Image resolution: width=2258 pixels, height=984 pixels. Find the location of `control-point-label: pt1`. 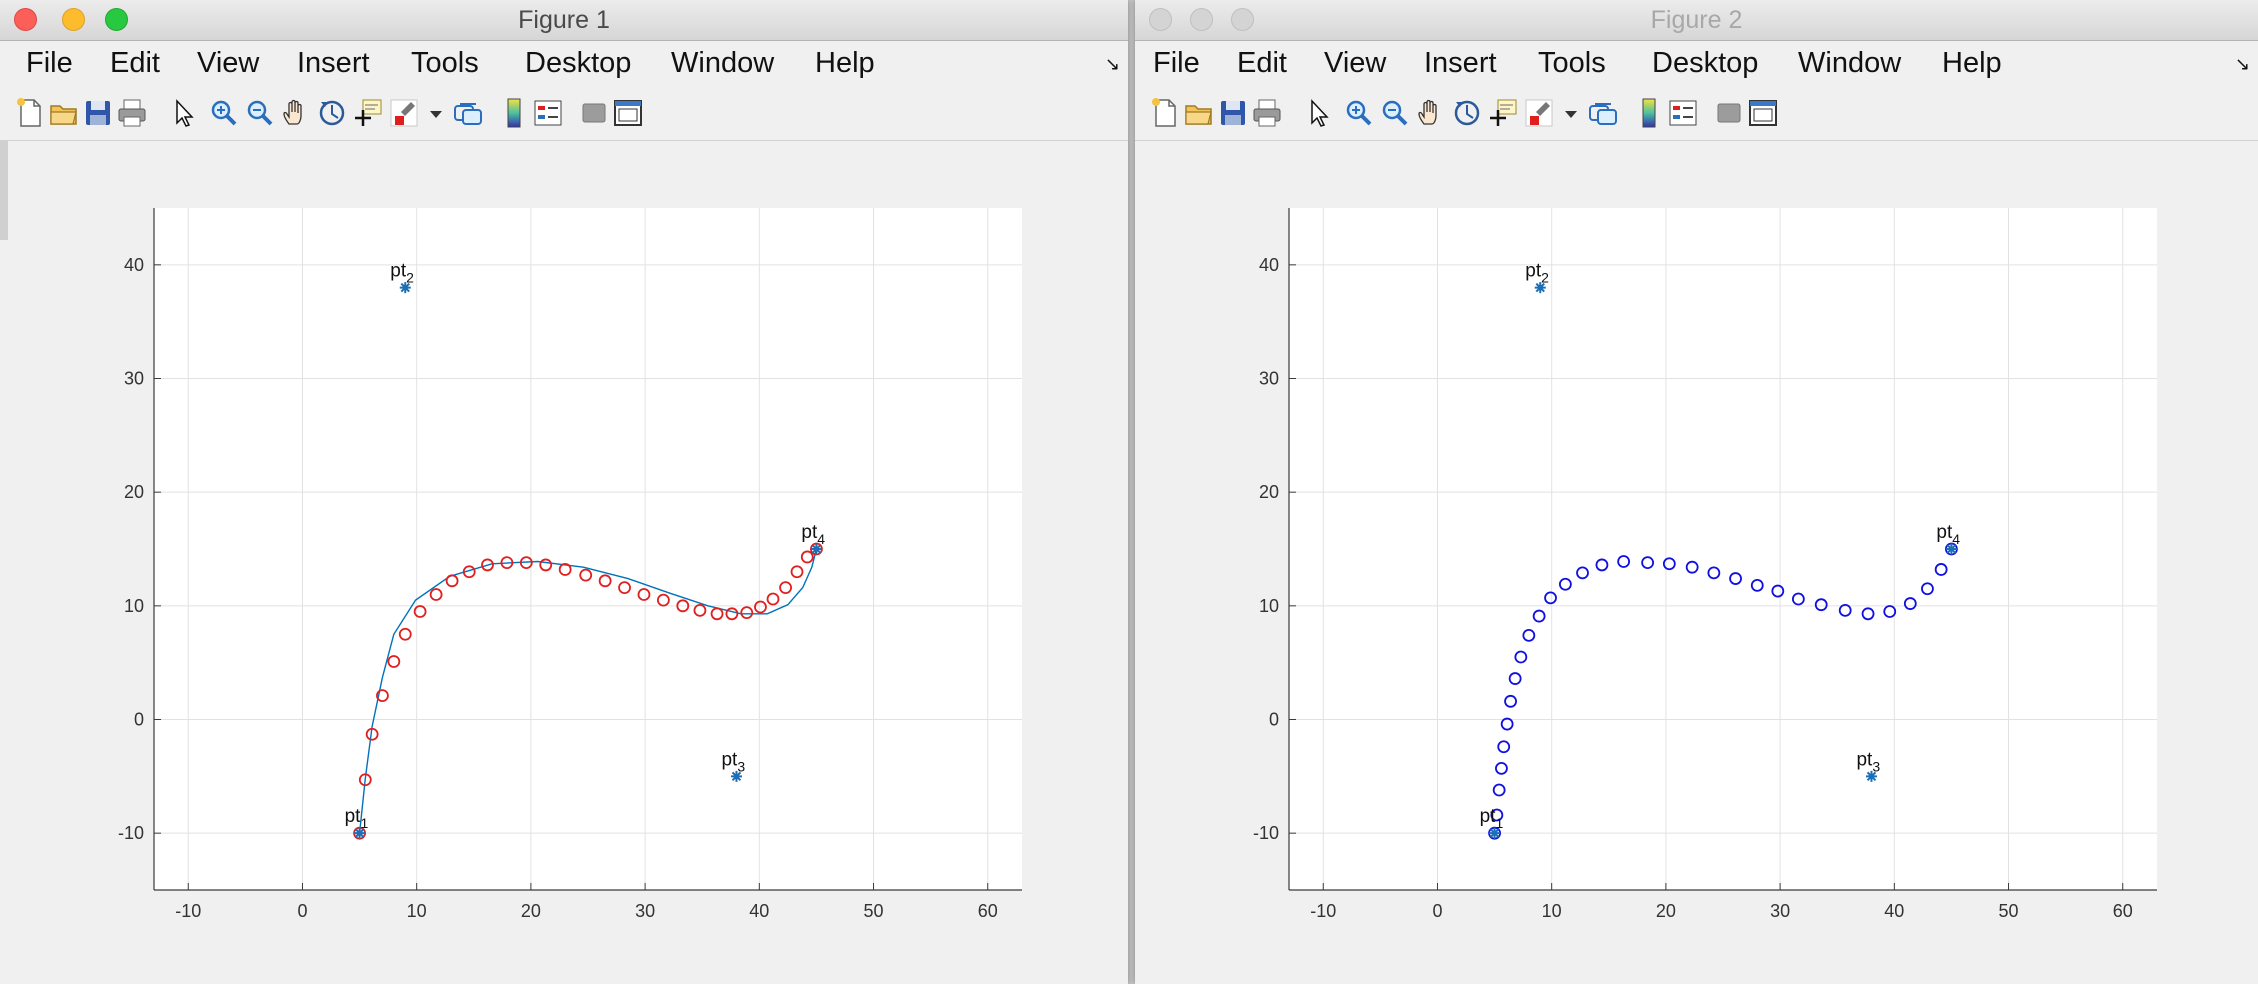

control-point-label: pt1 is located at coordinates (357, 818).